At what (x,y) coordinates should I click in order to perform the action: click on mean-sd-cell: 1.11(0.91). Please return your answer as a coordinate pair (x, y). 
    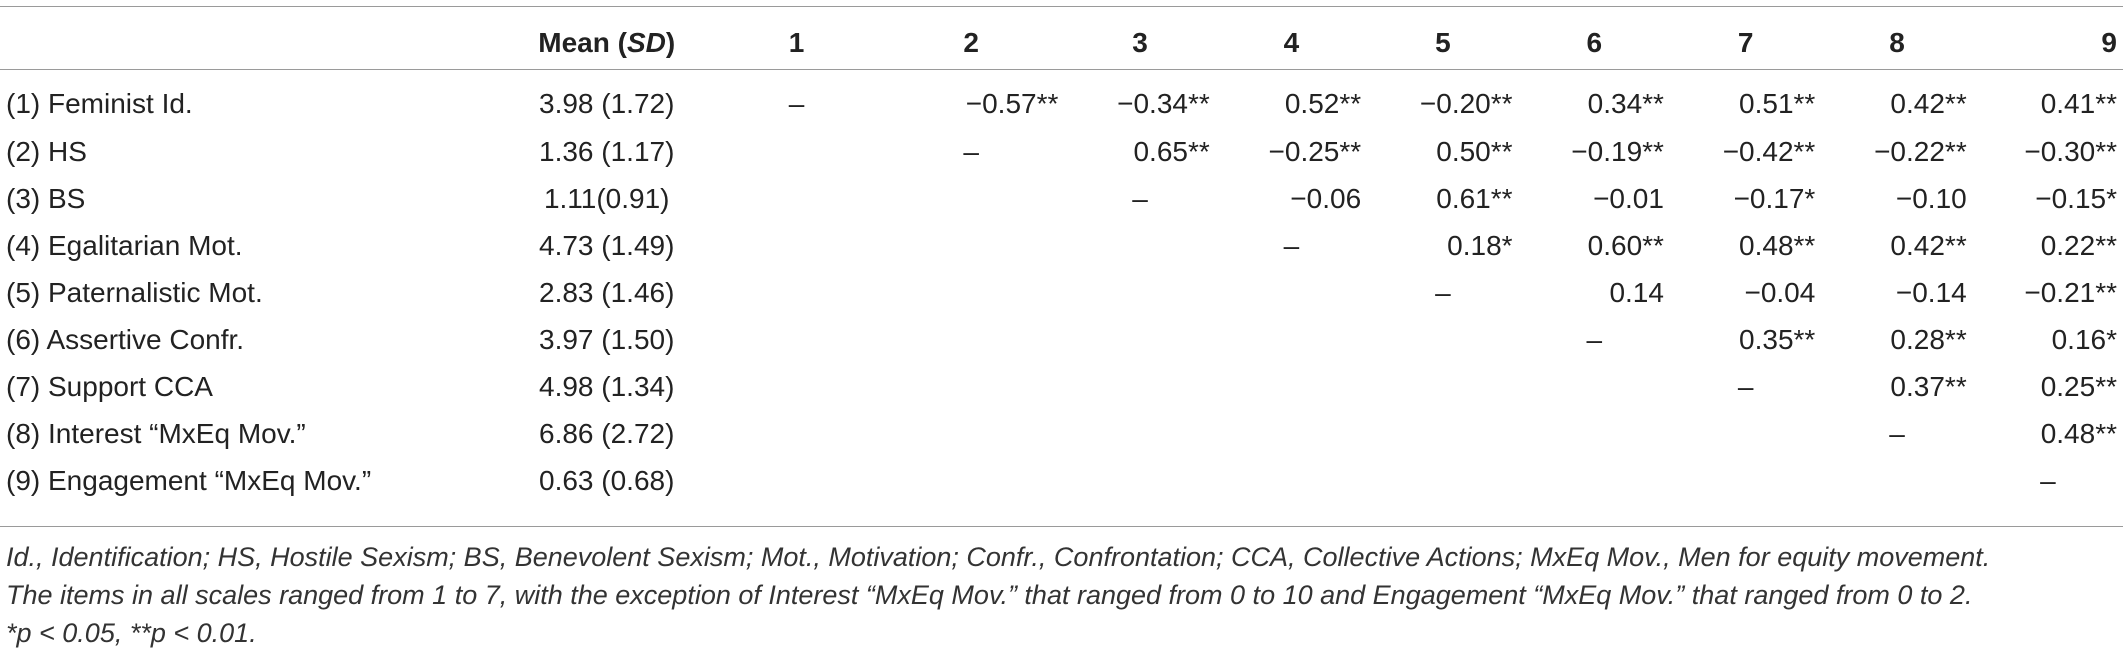
    Looking at the image, I should click on (606, 198).